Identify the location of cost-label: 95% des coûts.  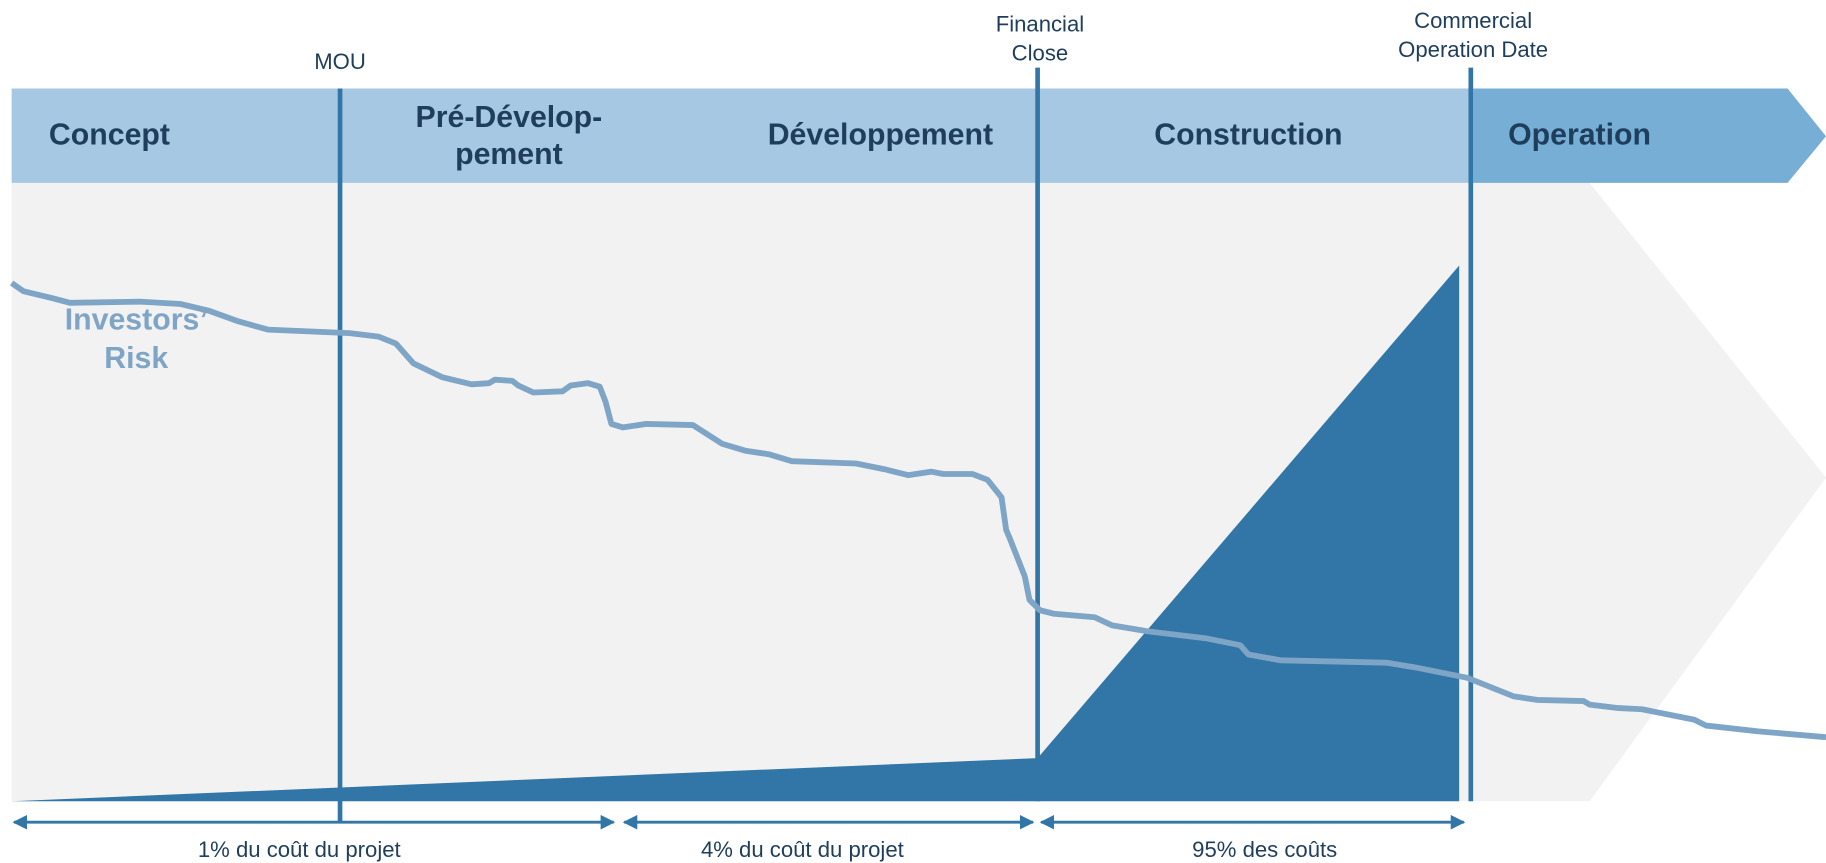
(1264, 849).